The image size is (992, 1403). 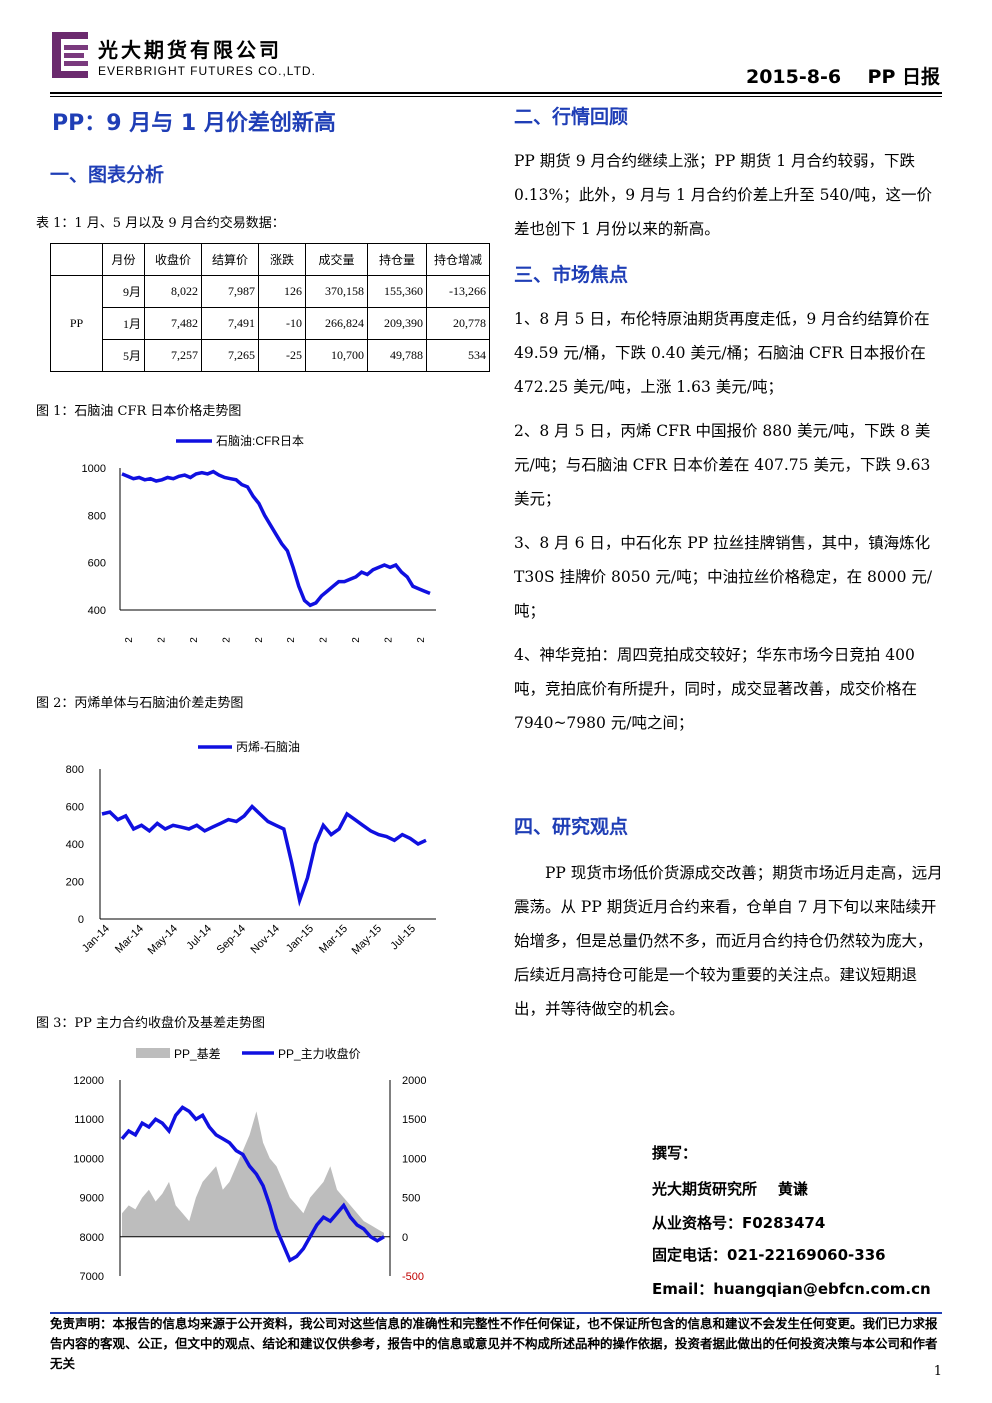 I want to click on table-cell: 126, so click(x=282, y=291).